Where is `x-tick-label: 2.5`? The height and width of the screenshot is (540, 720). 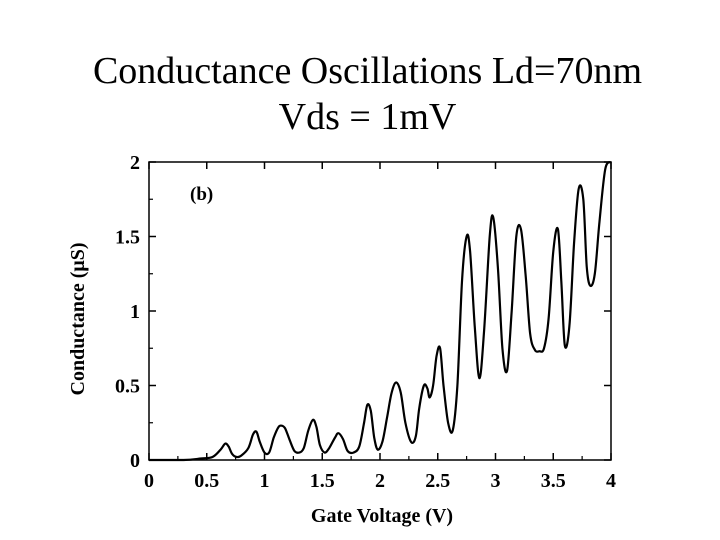 x-tick-label: 2.5 is located at coordinates (437, 481).